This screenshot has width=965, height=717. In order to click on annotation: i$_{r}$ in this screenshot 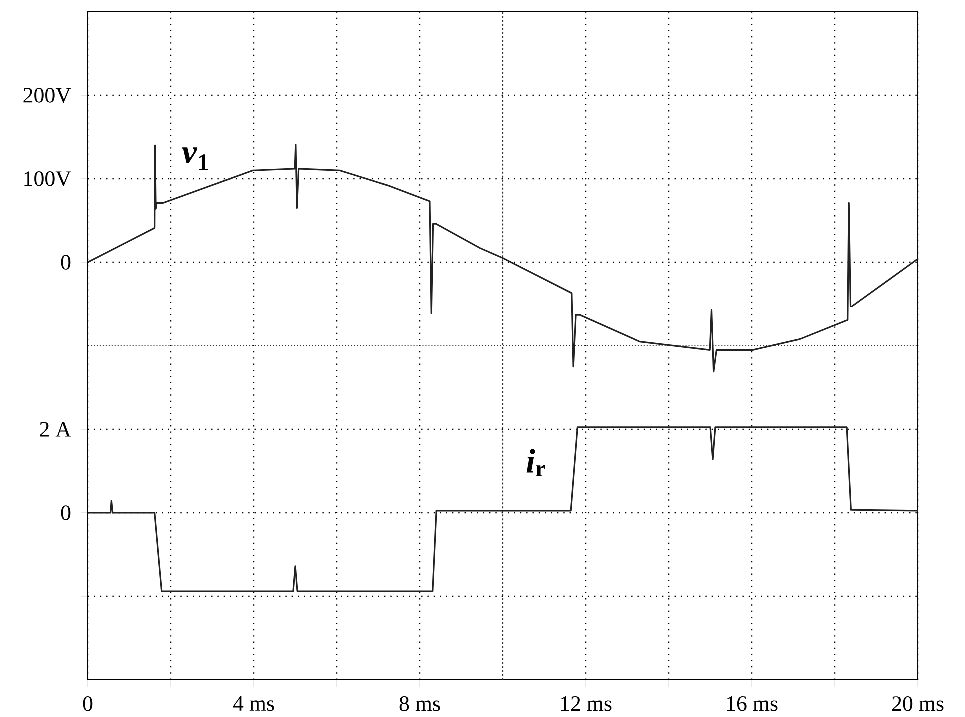, I will do `click(536, 463)`.